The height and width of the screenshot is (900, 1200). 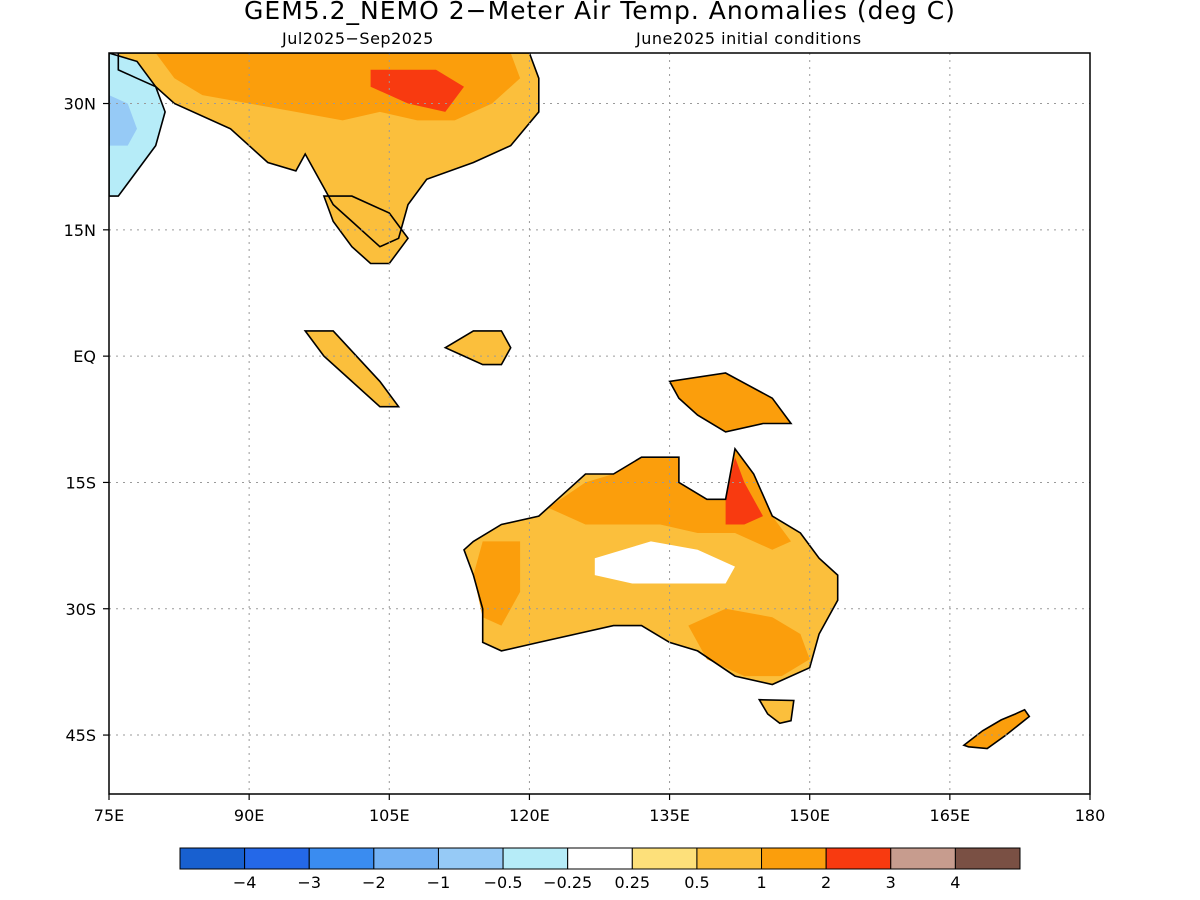 What do you see at coordinates (503, 882) in the screenshot?
I see `colorbar-label: −0.5` at bounding box center [503, 882].